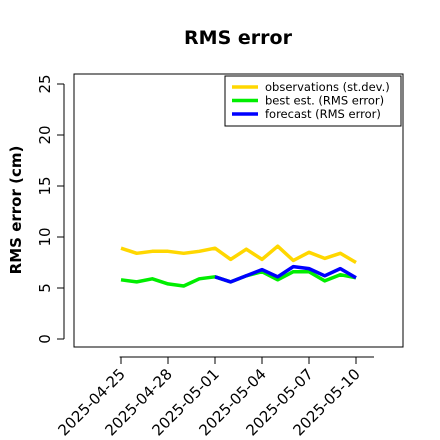  I want to click on series-line-forecast-rms-error, so click(285, 274).